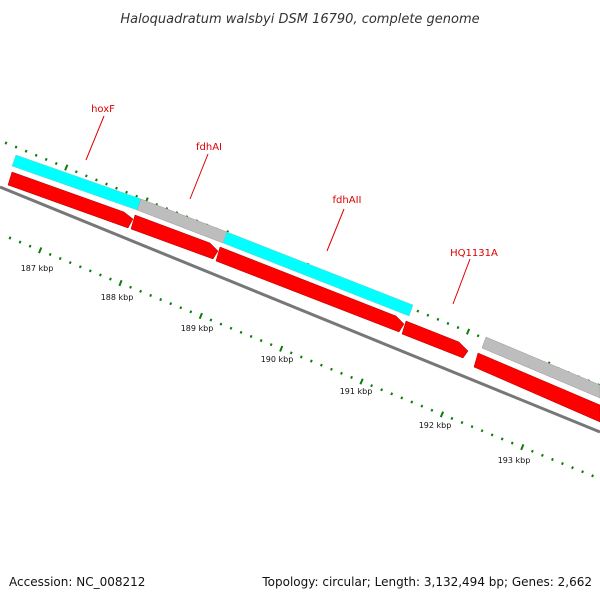  Describe the element at coordinates (474, 253) in the screenshot. I see `gene-label-HQ1131A: HQ1131A` at that location.